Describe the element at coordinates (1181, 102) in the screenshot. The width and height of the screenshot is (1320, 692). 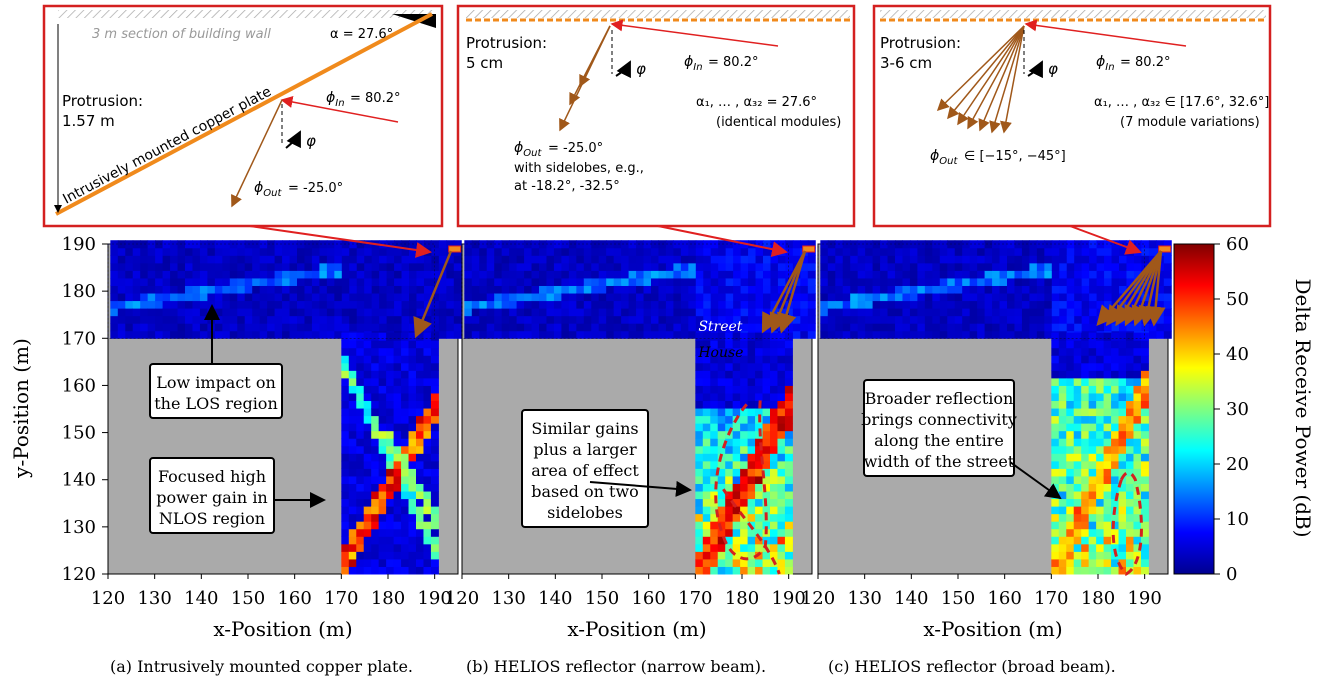
I see `inset-c-alpha: α₁, … , α₃₂ ∈ [17.6°, 32.6°]` at that location.